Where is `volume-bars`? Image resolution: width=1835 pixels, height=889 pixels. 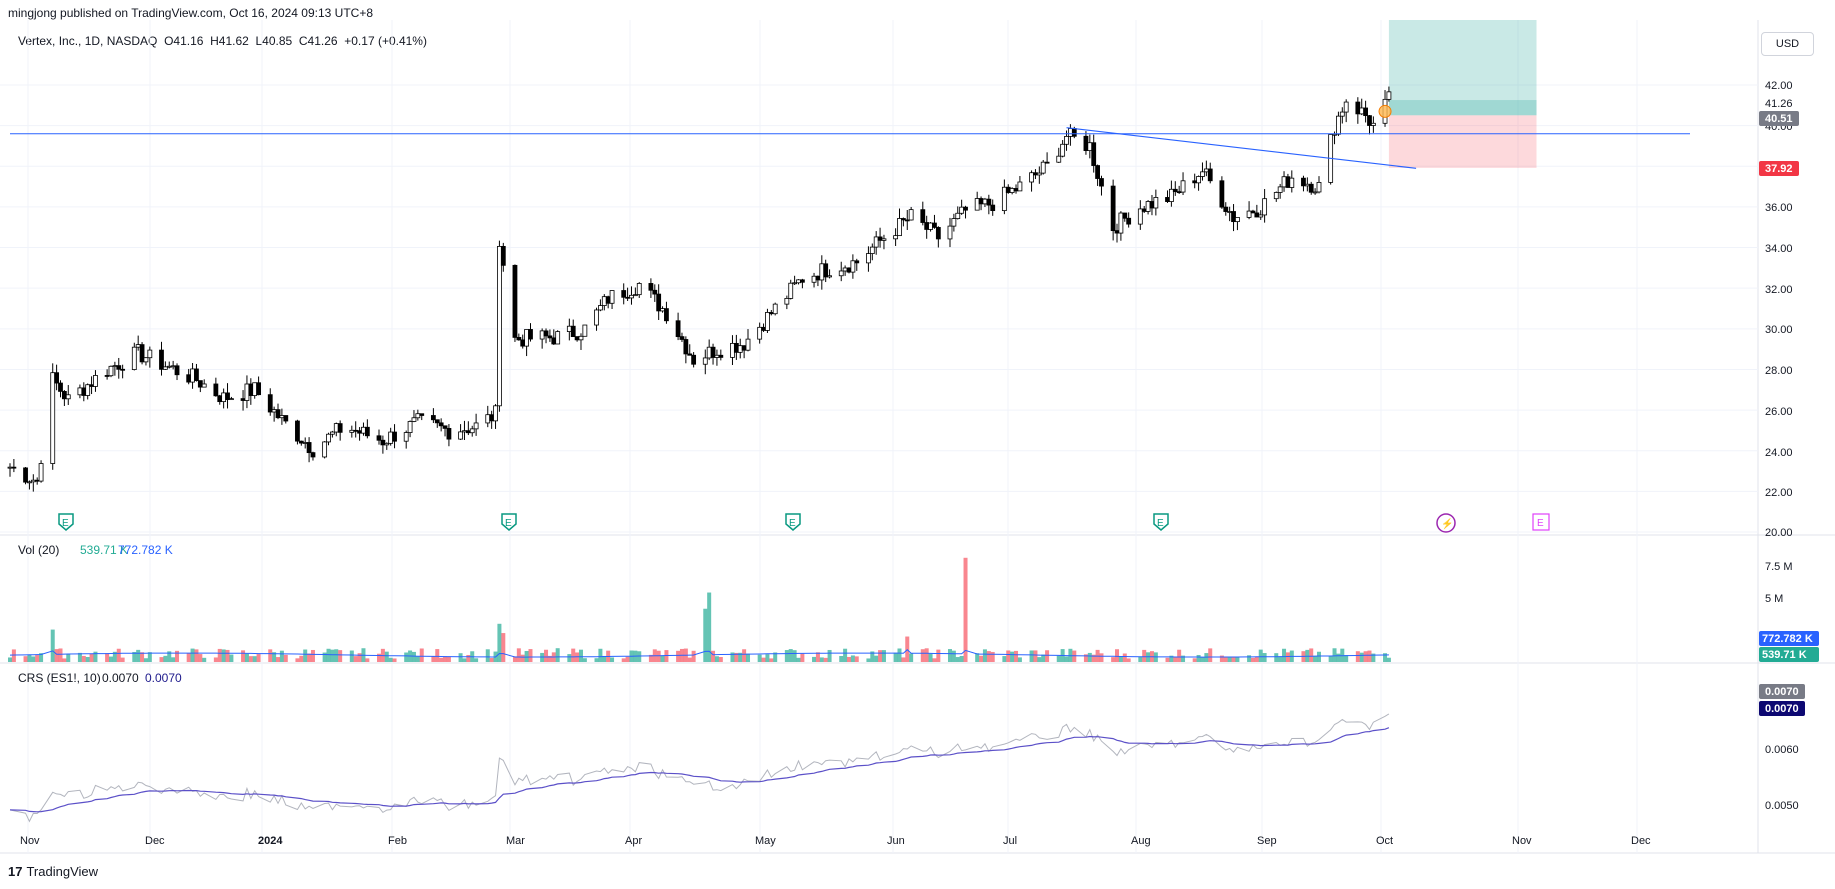
volume-bars is located at coordinates (699, 609).